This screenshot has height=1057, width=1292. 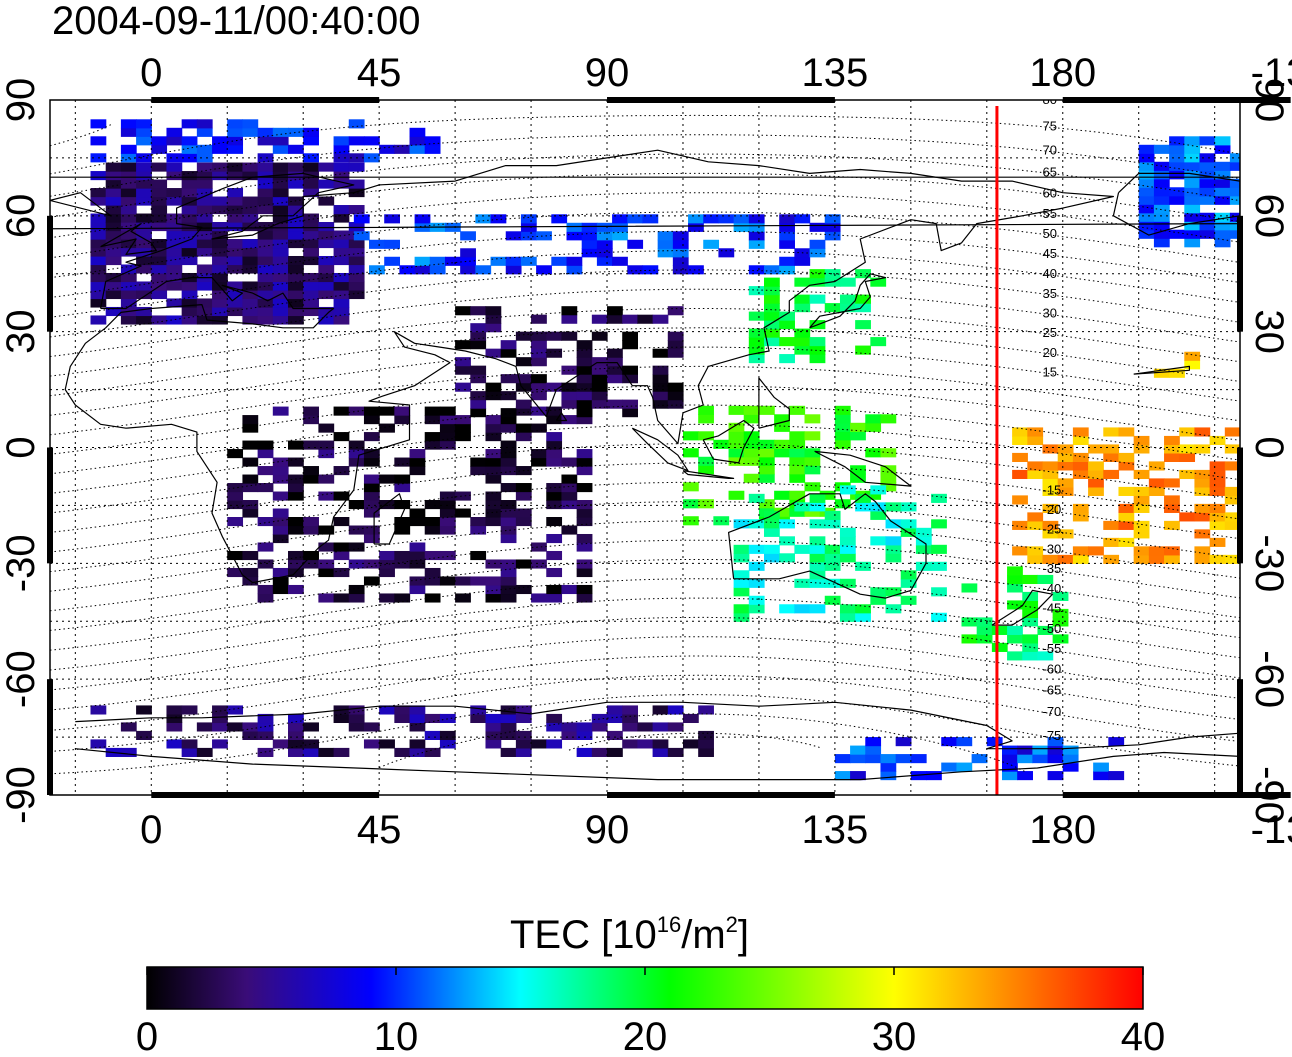 What do you see at coordinates (1052, 509) in the screenshot?
I see `maglat-label: -20` at bounding box center [1052, 509].